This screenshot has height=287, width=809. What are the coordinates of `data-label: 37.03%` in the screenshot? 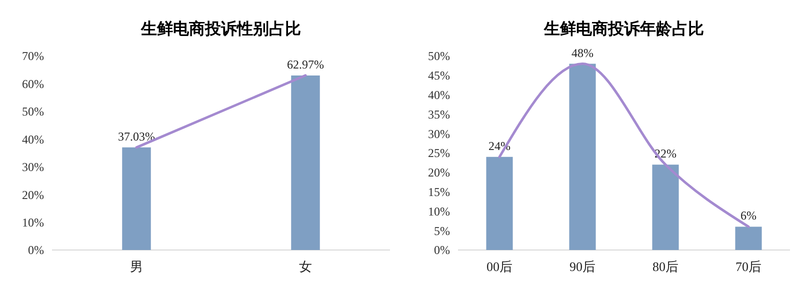 It's located at (136, 136).